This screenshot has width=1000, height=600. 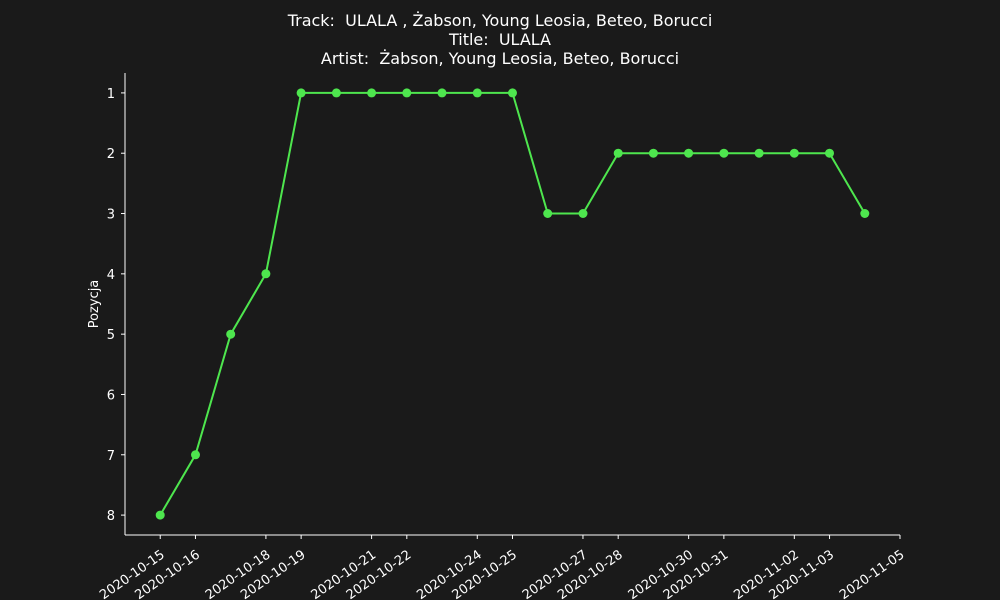 I want to click on y-tick-label: 1, so click(x=111, y=94).